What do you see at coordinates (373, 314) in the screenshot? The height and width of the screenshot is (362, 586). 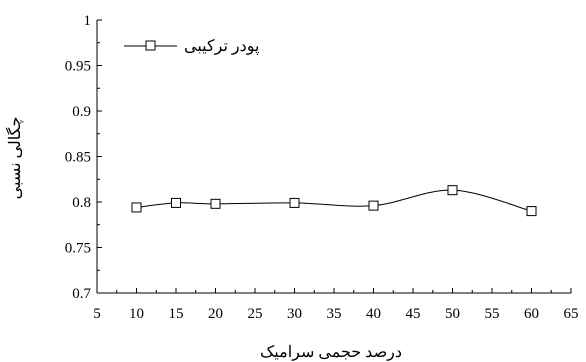 I see `x-tick-label: 40` at bounding box center [373, 314].